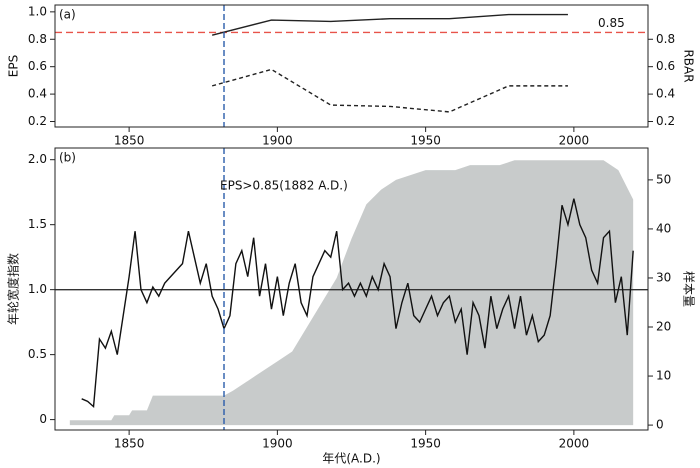  I want to click on y-tick-label: 0.8, so click(37, 39).